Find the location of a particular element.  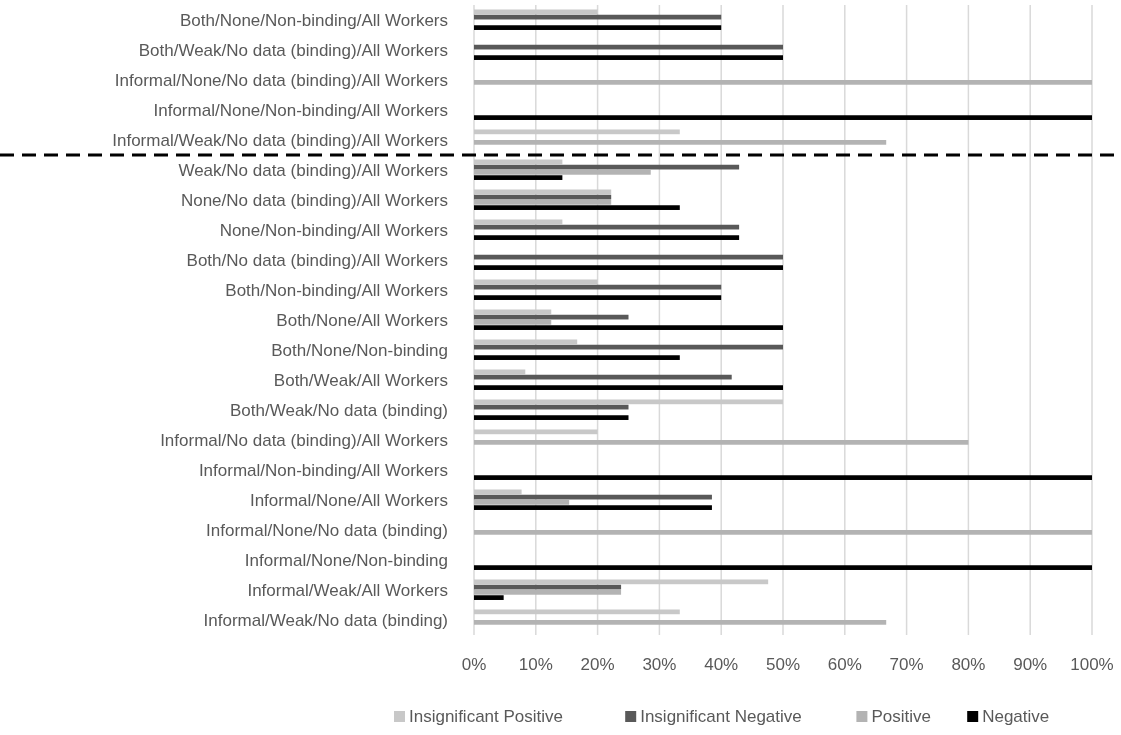

x-tick-label: 70% is located at coordinates (906, 664).